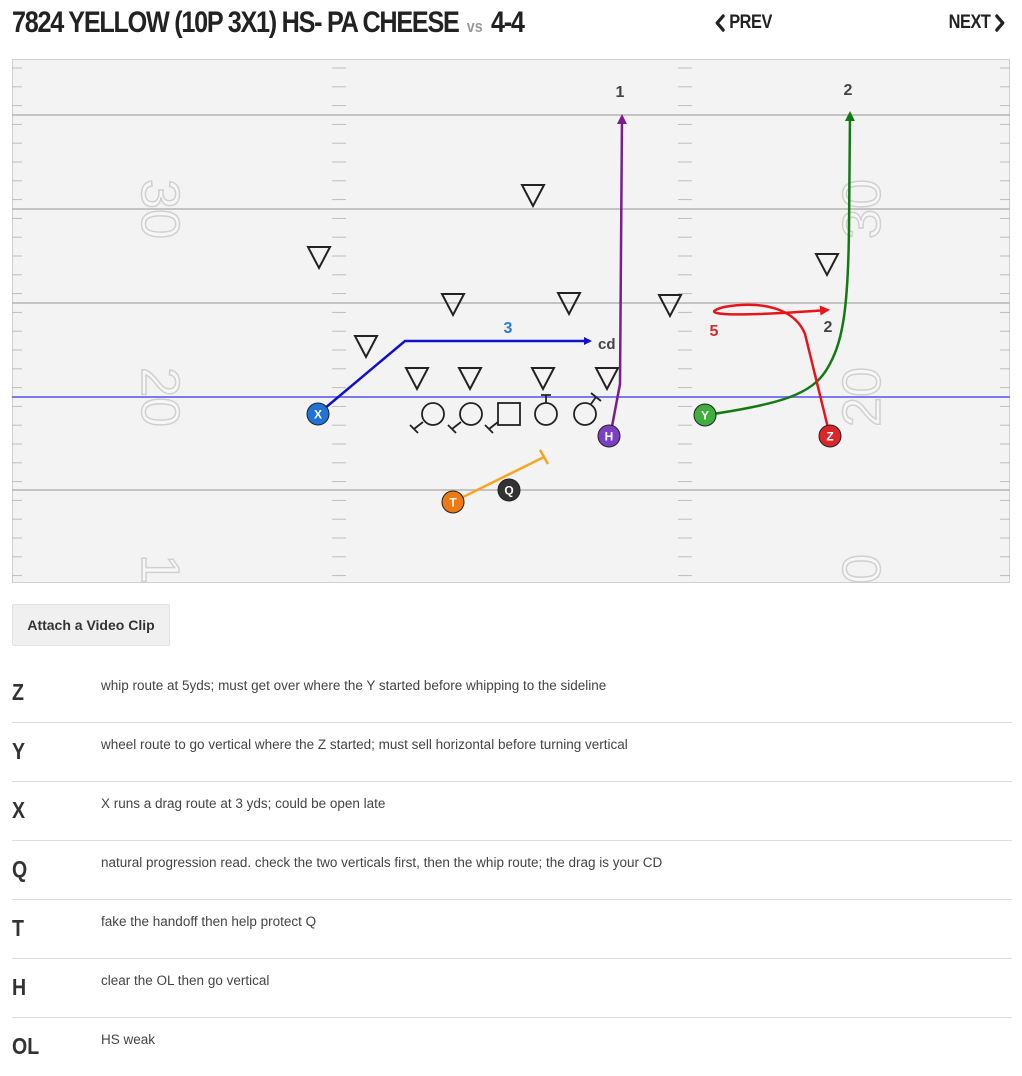  What do you see at coordinates (620, 92) in the screenshot?
I see `route-label-h: 1` at bounding box center [620, 92].